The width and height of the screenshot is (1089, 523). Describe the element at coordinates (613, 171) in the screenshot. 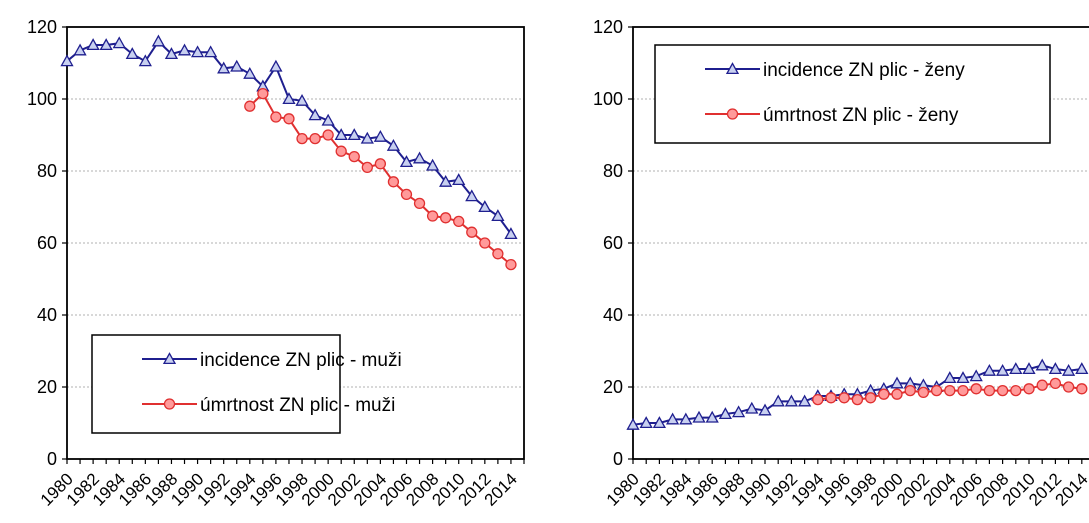

I see `y-tick-label: 80` at that location.